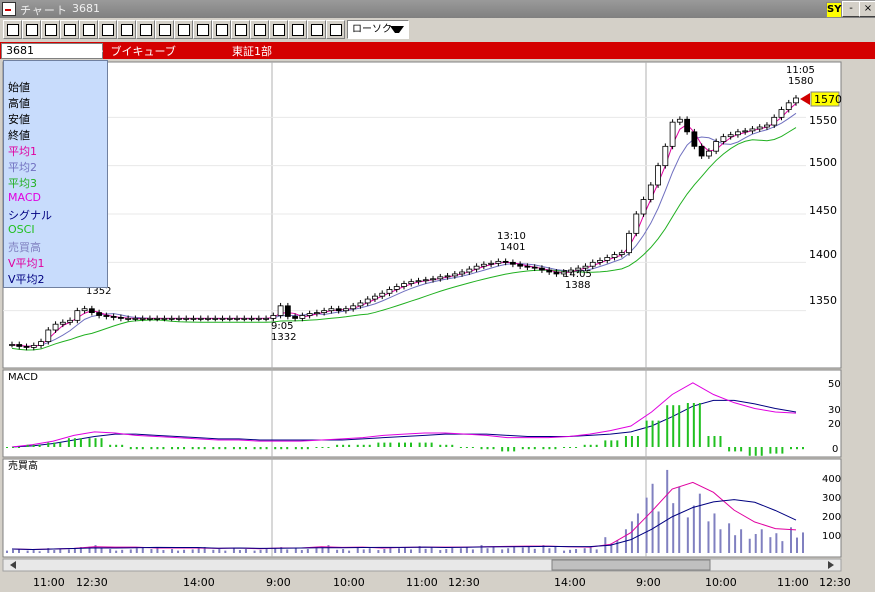 Image resolution: width=875 pixels, height=592 pixels. I want to click on log-scale-icon, so click(164, 29).